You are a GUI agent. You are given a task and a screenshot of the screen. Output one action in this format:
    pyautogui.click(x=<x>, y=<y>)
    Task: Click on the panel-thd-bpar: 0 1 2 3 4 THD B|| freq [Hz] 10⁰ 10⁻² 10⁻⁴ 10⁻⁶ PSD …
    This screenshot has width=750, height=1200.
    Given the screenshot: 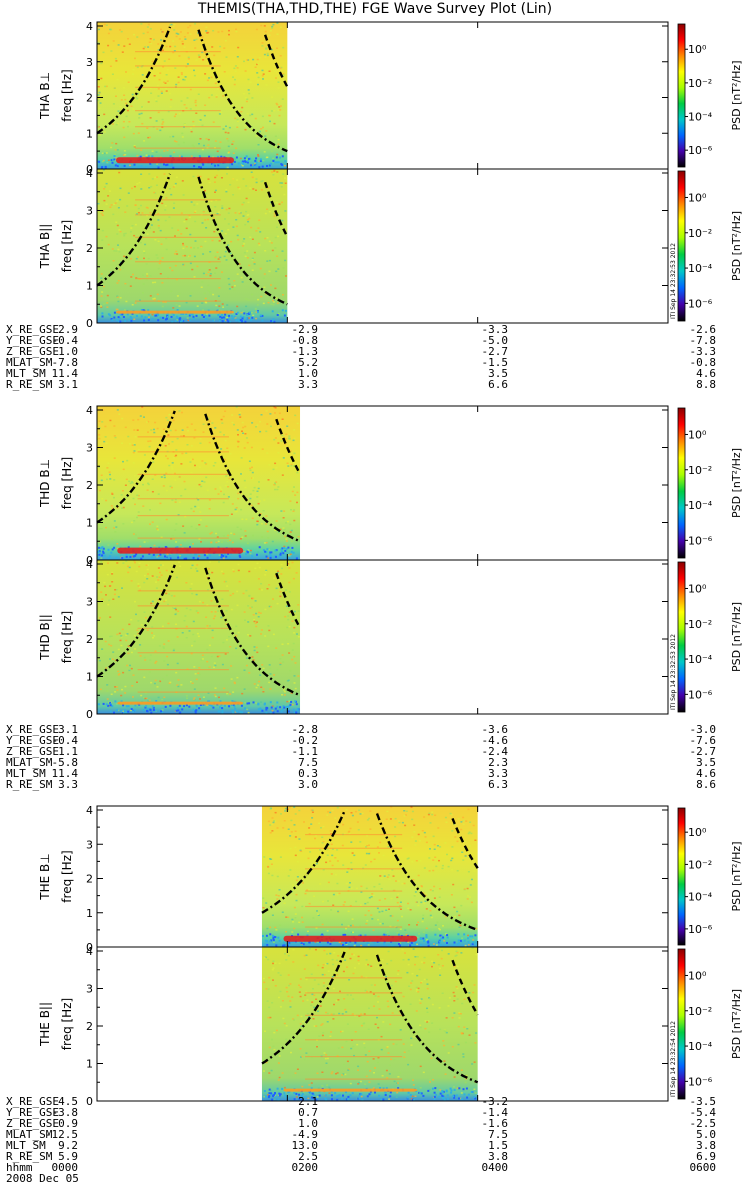 What is the action you would take?
    pyautogui.click(x=390, y=639)
    